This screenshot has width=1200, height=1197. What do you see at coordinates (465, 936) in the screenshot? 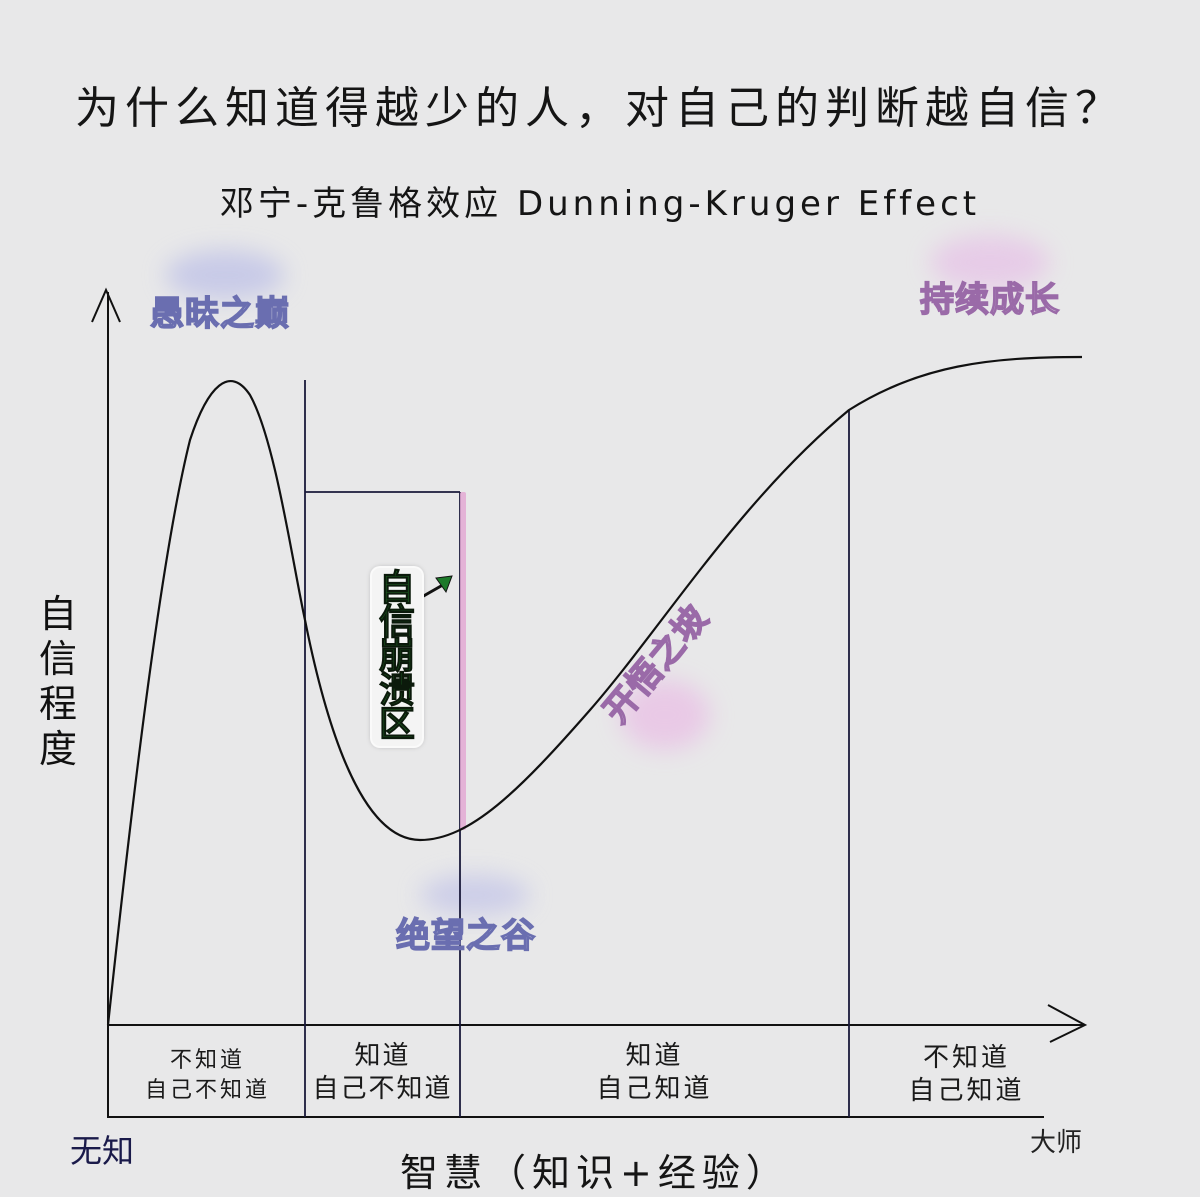
I see `stage-valley-label: 绝望之谷` at bounding box center [465, 936].